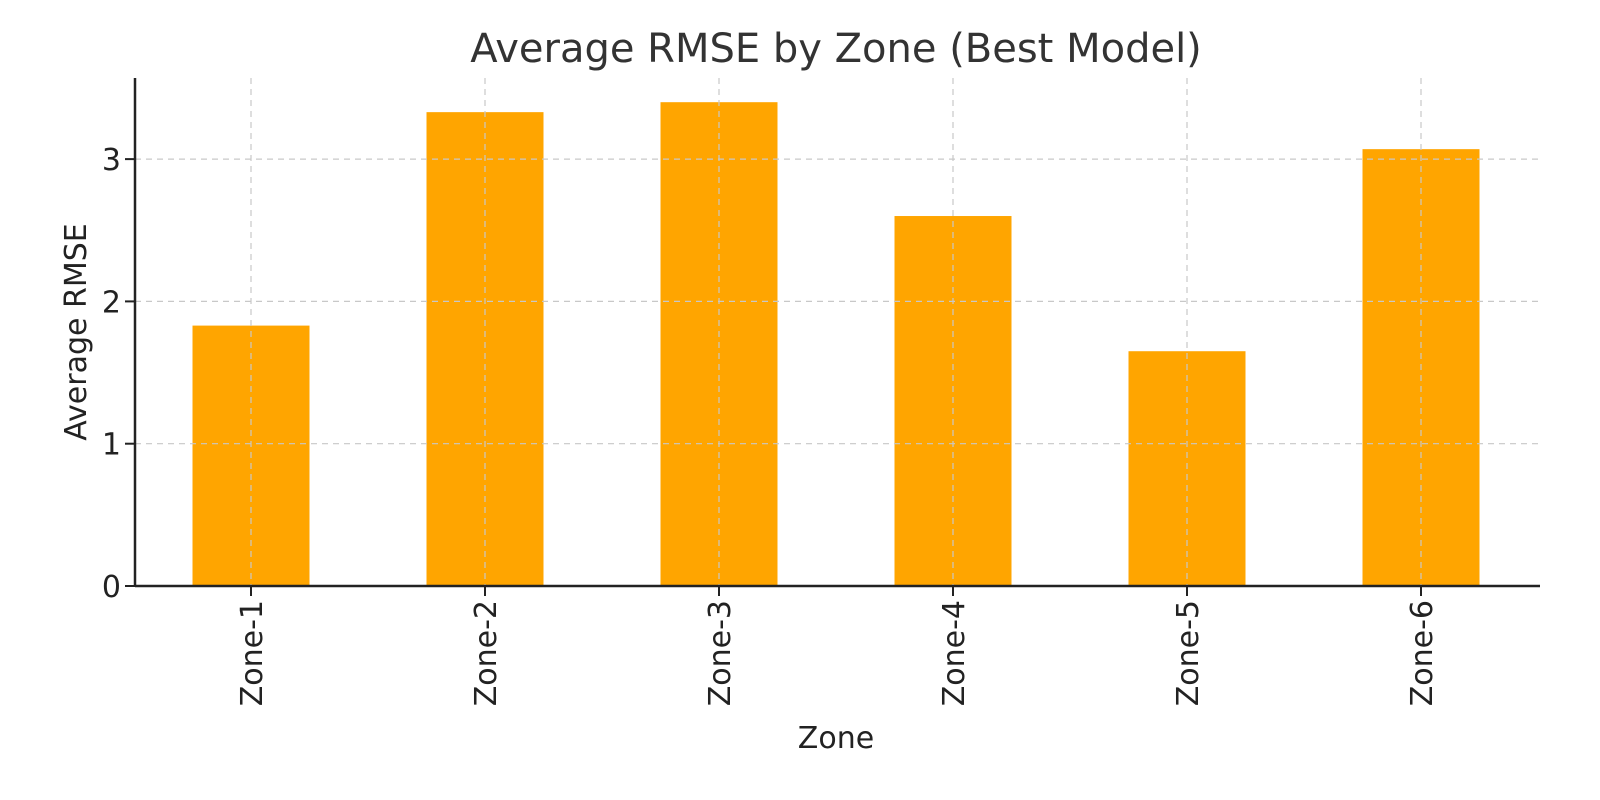 This screenshot has height=800, width=1600. Describe the element at coordinates (111, 302) in the screenshot. I see `y-tick-label: 2` at that location.